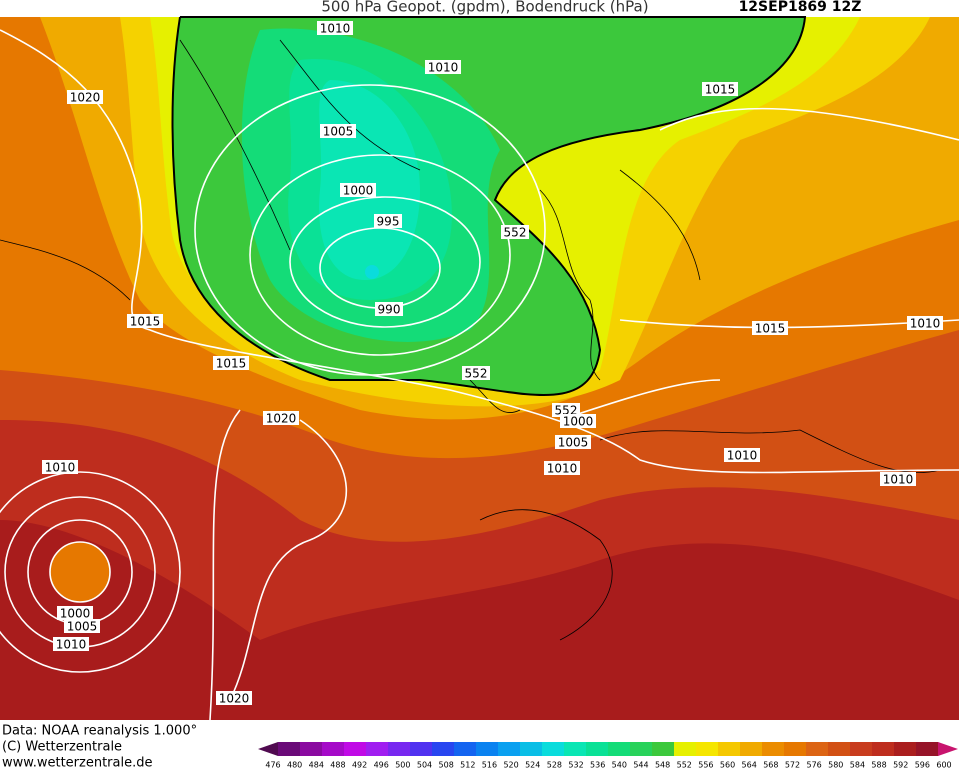 The image size is (959, 770). Describe the element at coordinates (446, 765) in the screenshot. I see `scale-label: 508` at that location.